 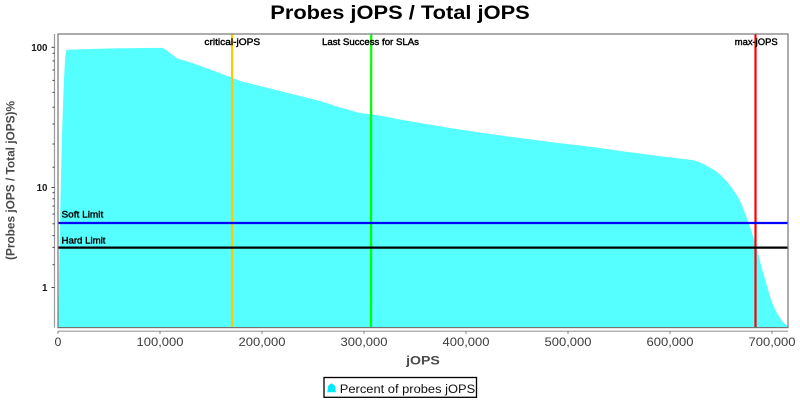 What do you see at coordinates (756, 42) in the screenshot?
I see `svg-text: max-jOPS` at bounding box center [756, 42].